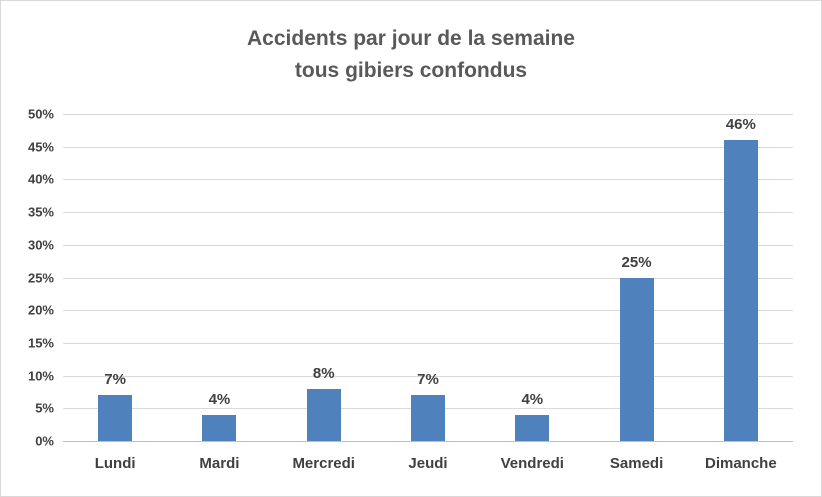 The width and height of the screenshot is (822, 497). What do you see at coordinates (40, 212) in the screenshot?
I see `y-tick-label: 35%` at bounding box center [40, 212].